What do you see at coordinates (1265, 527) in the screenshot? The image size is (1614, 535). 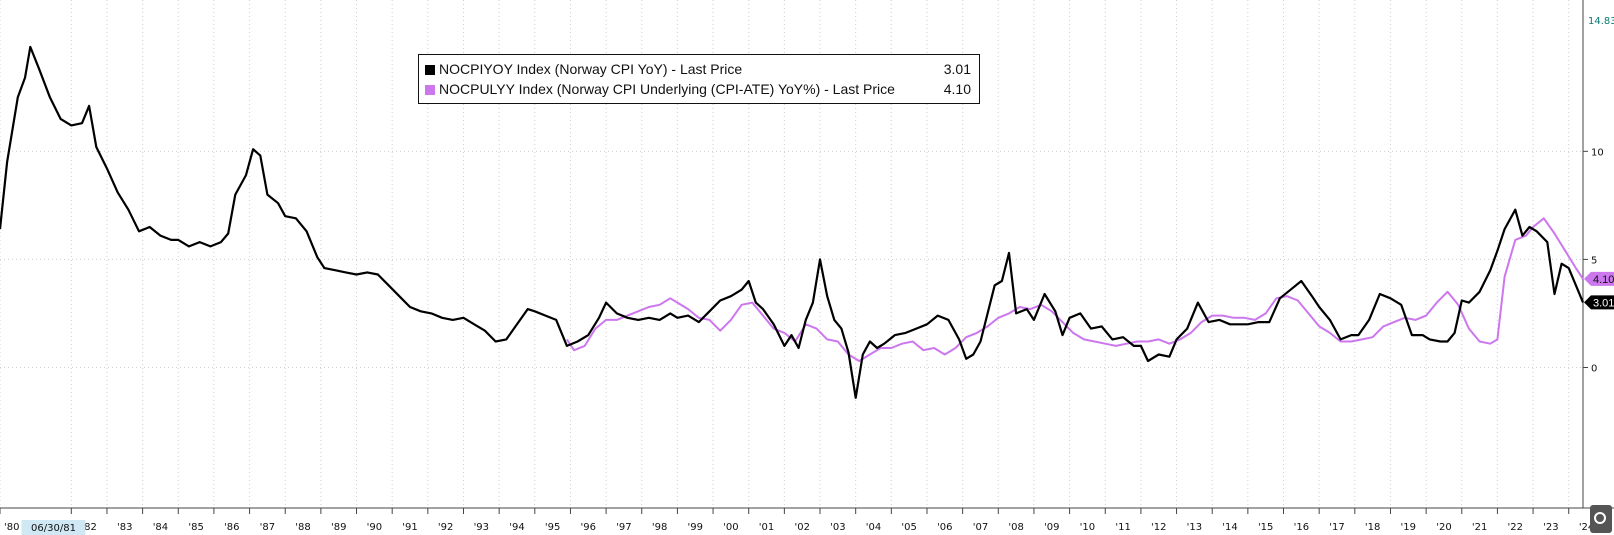 I see `x-tick-label: '15` at bounding box center [1265, 527].